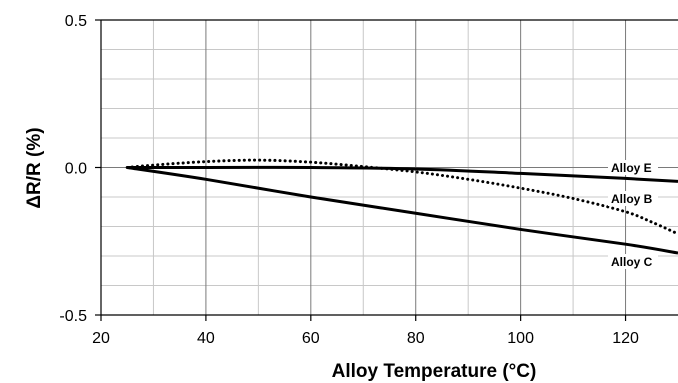 The width and height of the screenshot is (678, 383). Describe the element at coordinates (34, 167) in the screenshot. I see `y-axis-label: ΔR/R (%)` at that location.